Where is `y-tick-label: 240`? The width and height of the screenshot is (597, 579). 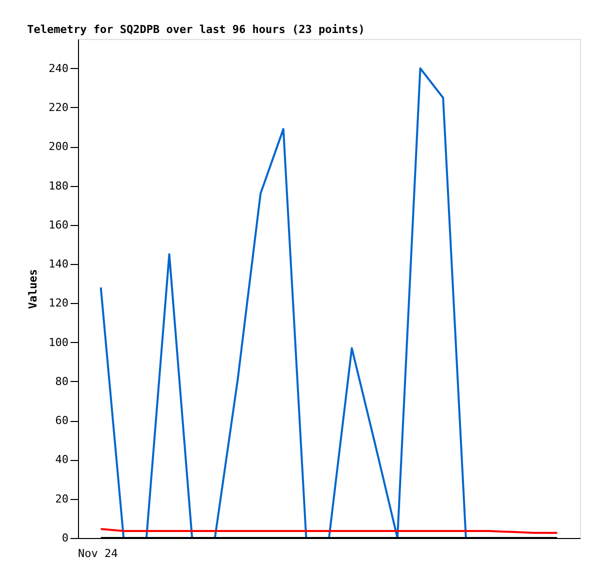
y-tick-label: 240 is located at coordinates (58, 68).